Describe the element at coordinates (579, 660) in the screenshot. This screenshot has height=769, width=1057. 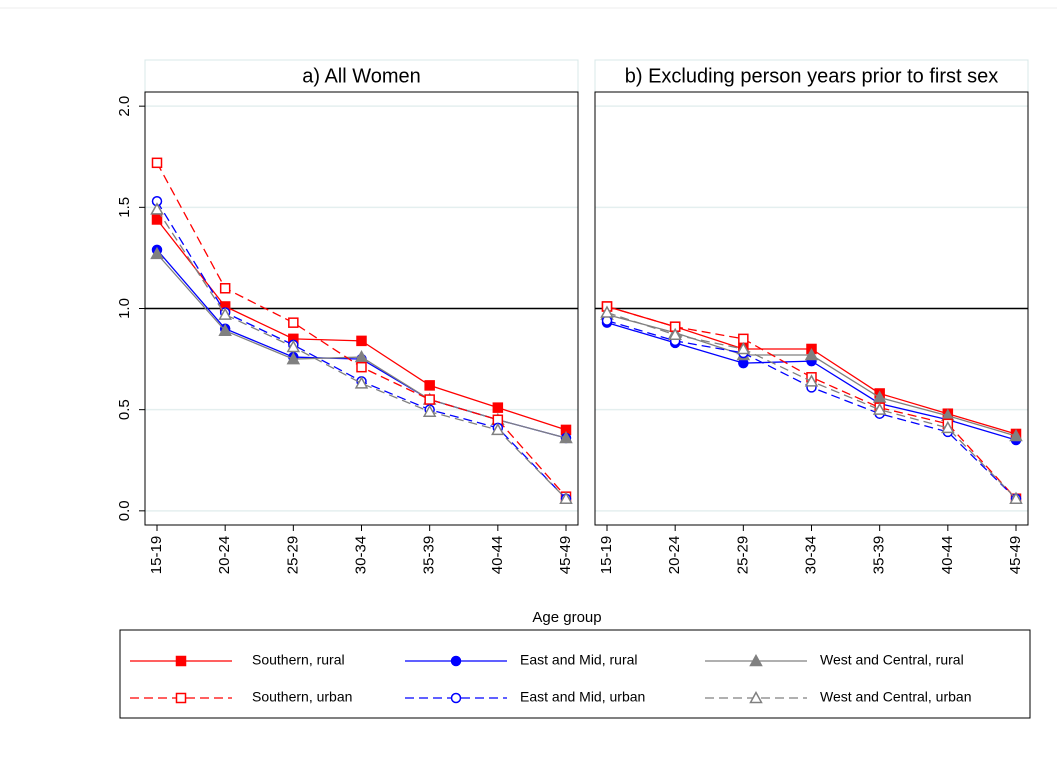
I see `legend-label: East and Mid, rural` at that location.